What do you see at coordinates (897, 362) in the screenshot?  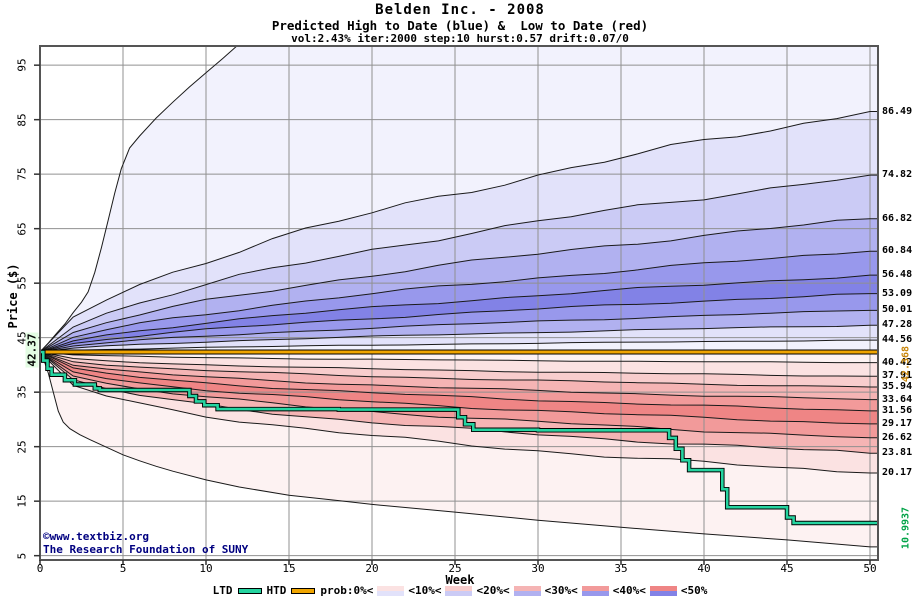 I see `band-end-value: 40.42` at bounding box center [897, 362].